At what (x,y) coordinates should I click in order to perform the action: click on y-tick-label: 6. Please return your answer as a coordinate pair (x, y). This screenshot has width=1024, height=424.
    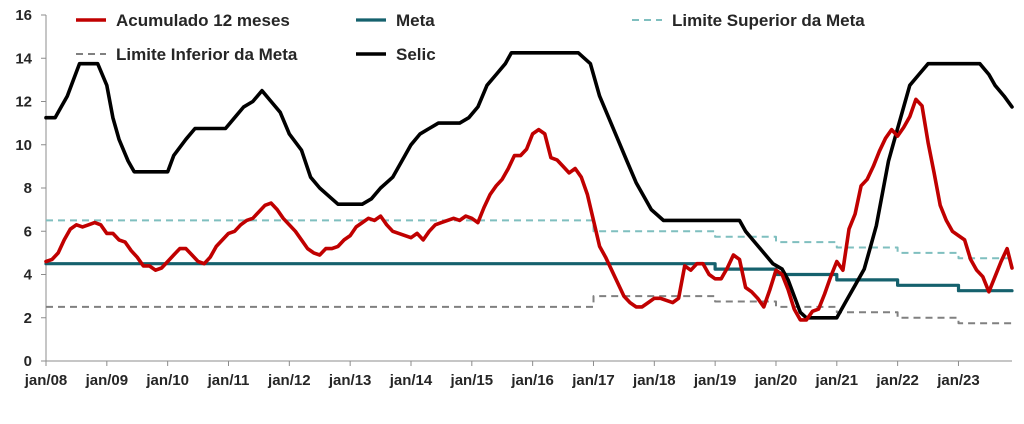
    Looking at the image, I should click on (28, 231).